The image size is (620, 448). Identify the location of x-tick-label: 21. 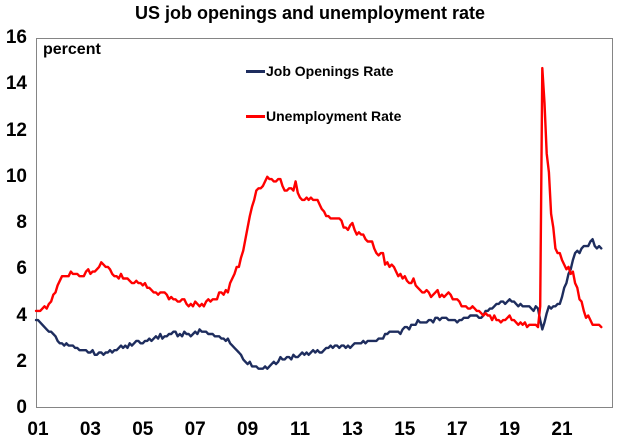
(562, 429).